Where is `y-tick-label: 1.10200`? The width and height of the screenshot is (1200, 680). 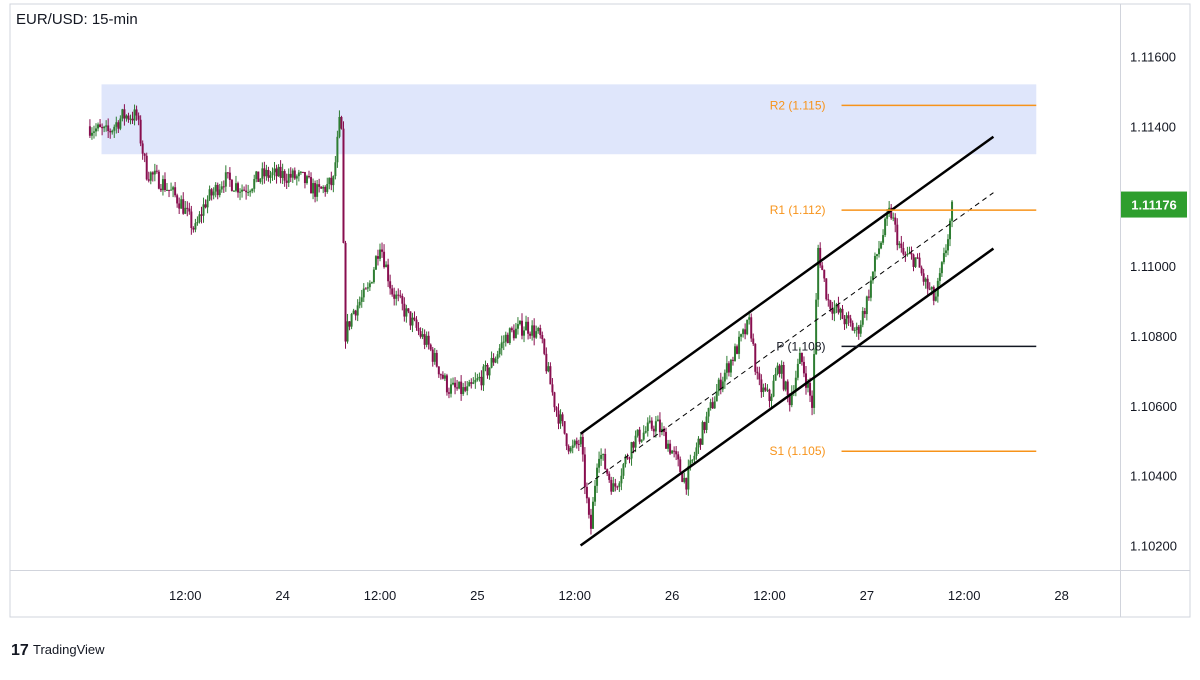
y-tick-label: 1.10200 is located at coordinates (1153, 546).